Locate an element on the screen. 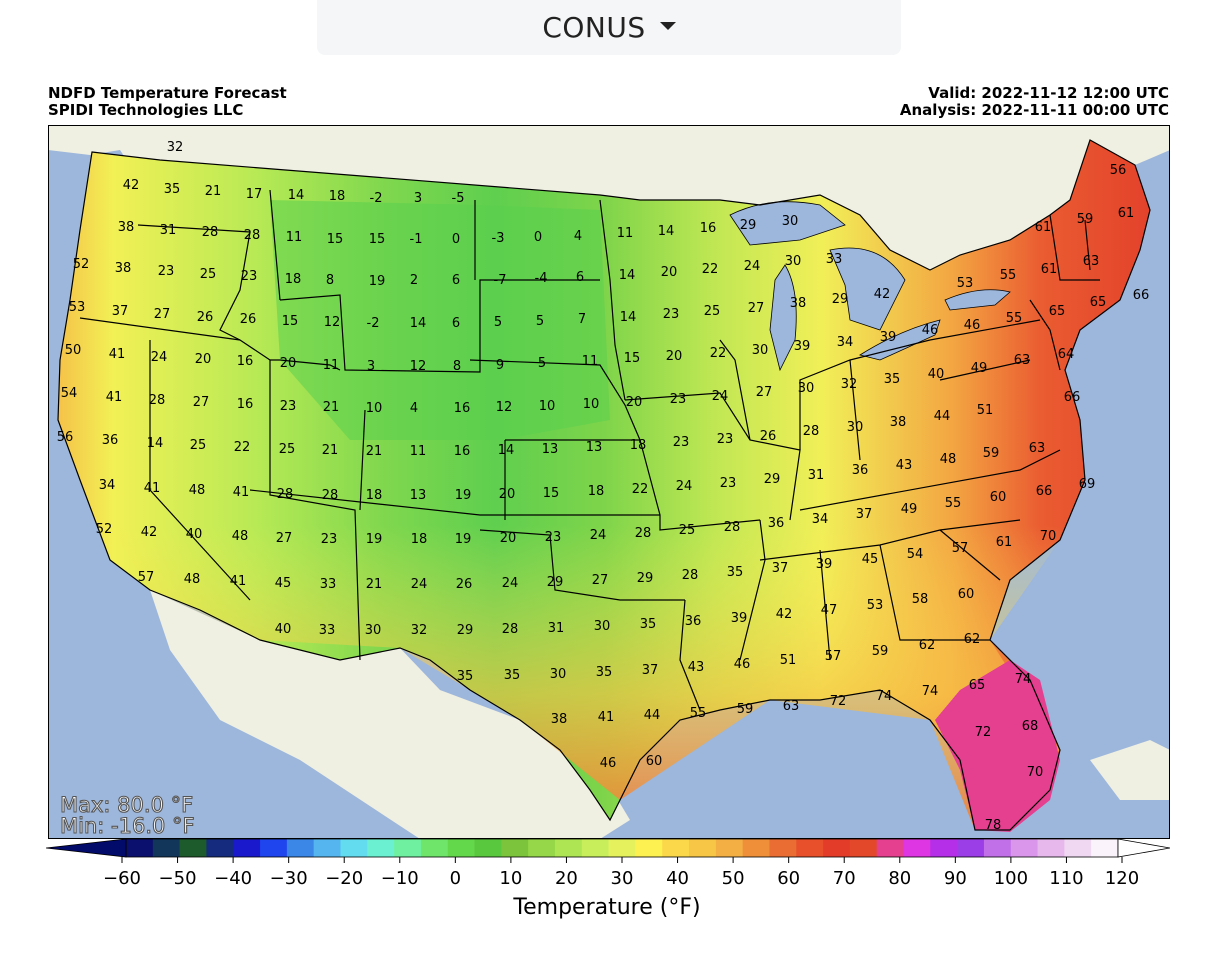 This screenshot has height=967, width=1214. station-value: 11 is located at coordinates (590, 361).